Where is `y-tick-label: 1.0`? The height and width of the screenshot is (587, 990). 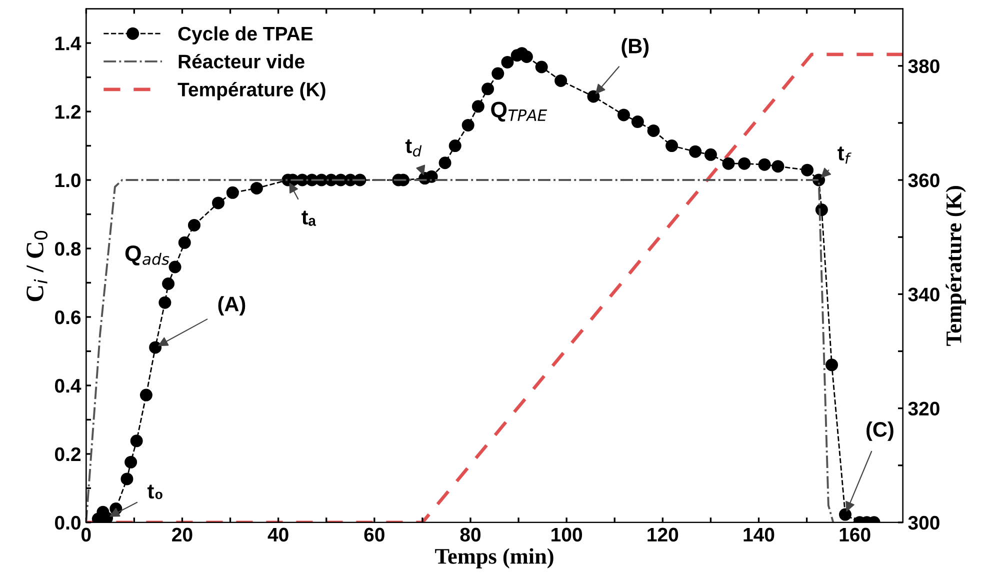
y-tick-label: 1.0 is located at coordinates (67, 180).